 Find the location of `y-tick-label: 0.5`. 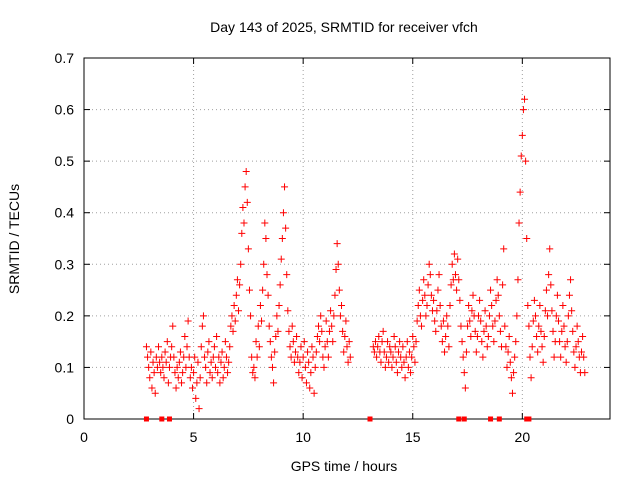

y-tick-label: 0.5 is located at coordinates (65, 161).